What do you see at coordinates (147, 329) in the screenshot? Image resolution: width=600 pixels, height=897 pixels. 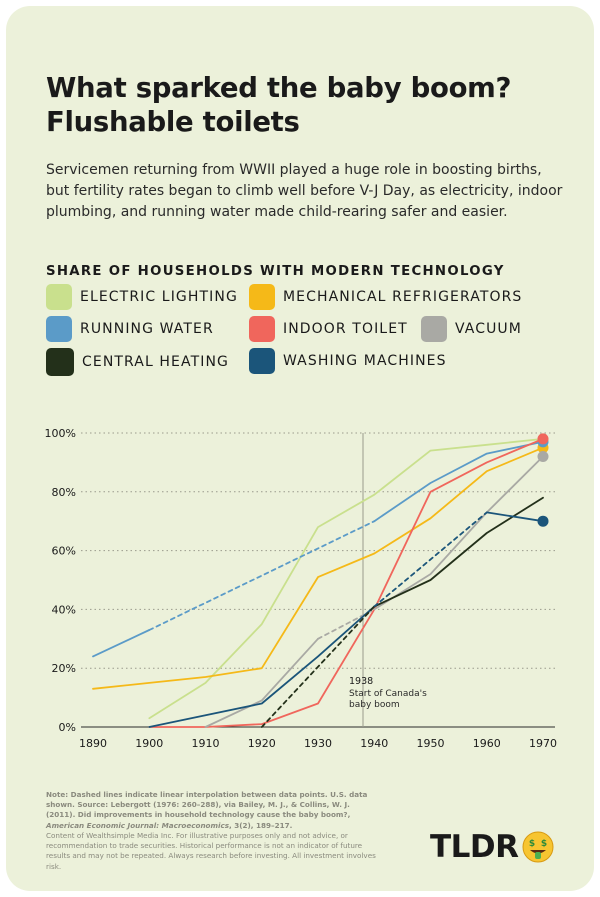 I see `legend-label: RUNNING WATER` at bounding box center [147, 329].